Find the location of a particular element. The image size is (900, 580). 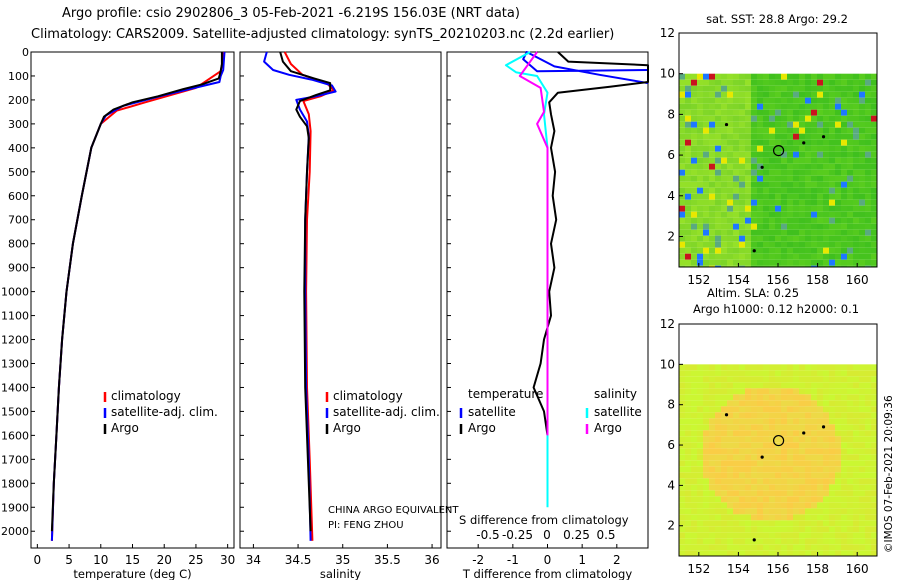

depth-tick-label: 200 is located at coordinates (18, 100).